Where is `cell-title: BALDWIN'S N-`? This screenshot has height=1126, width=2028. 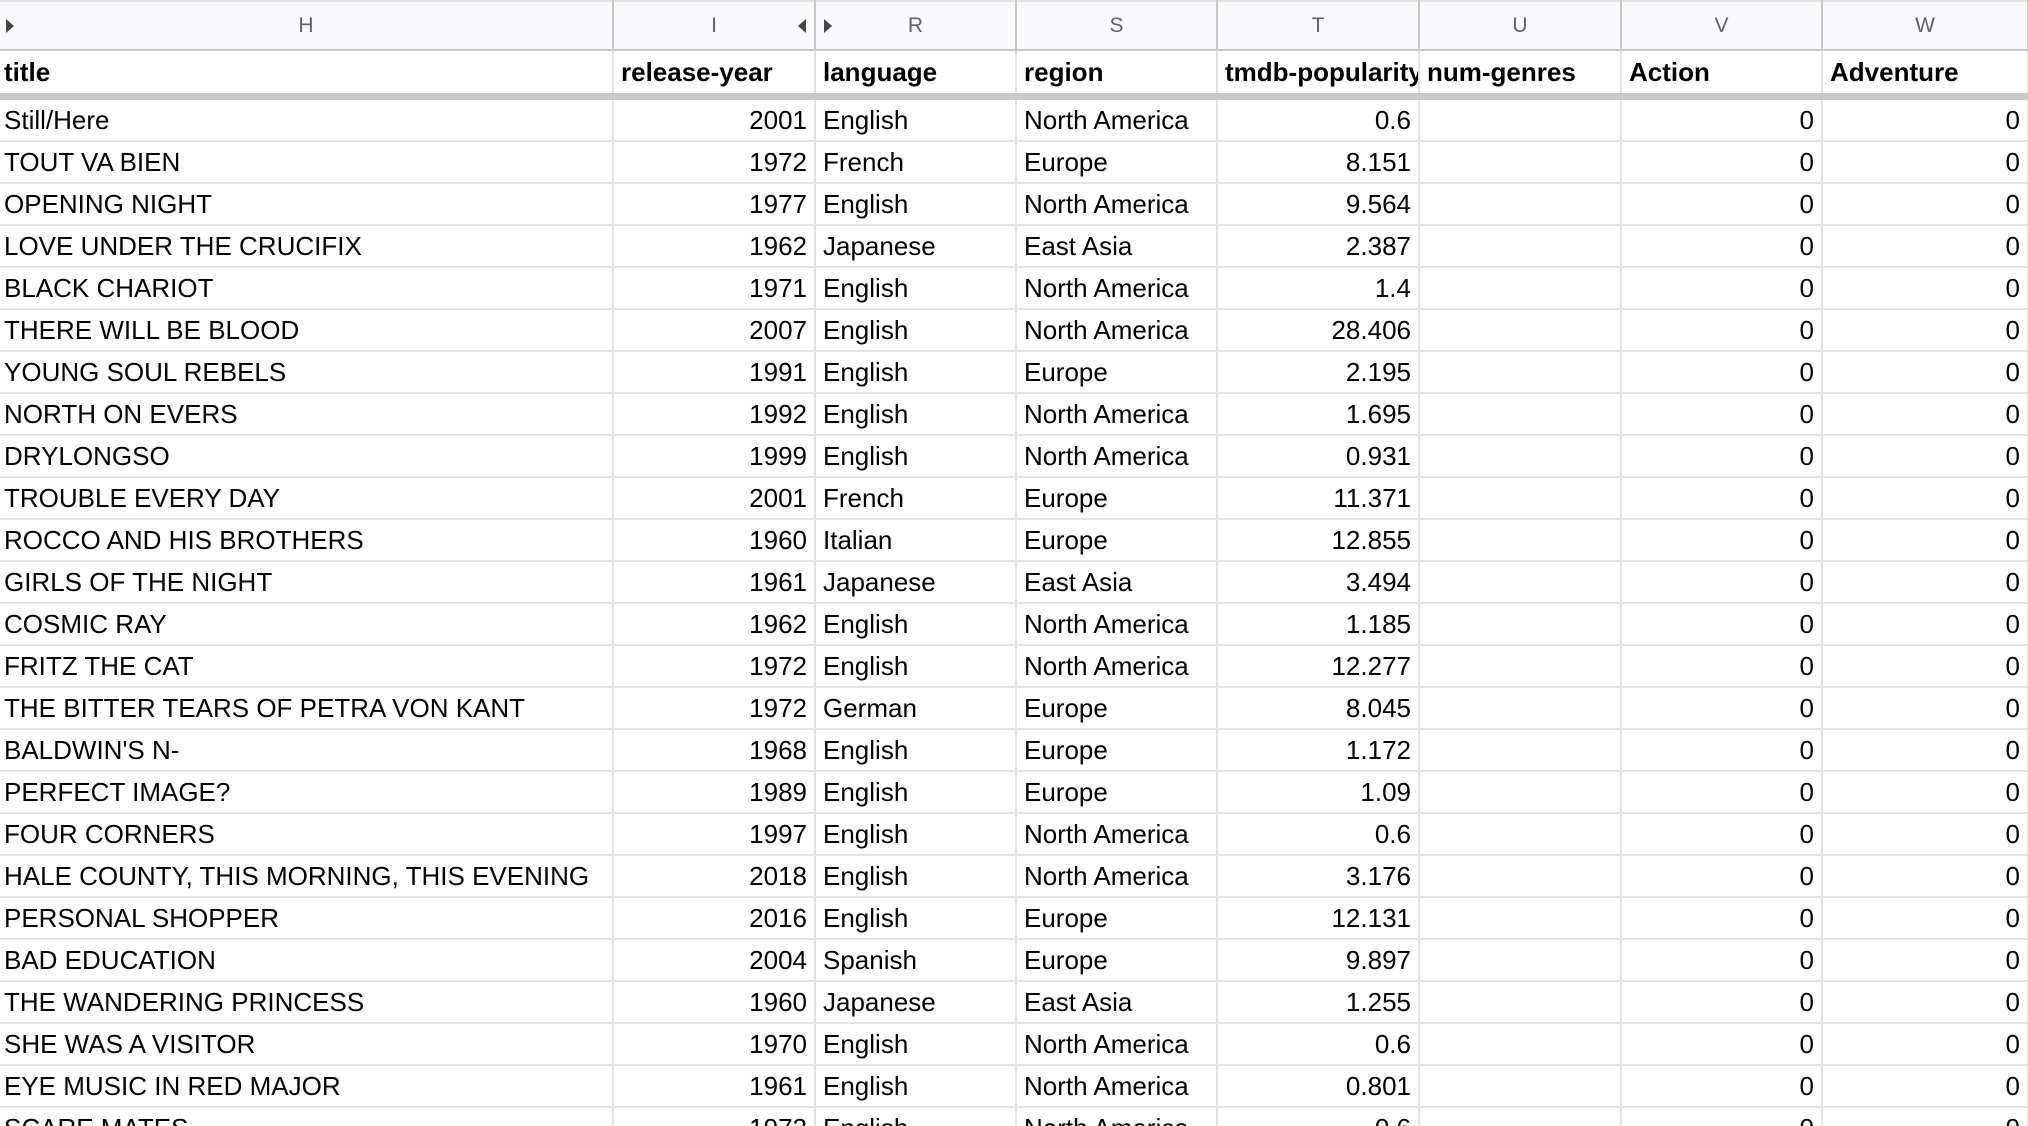
cell-title: BALDWIN'S N- is located at coordinates (307, 750).